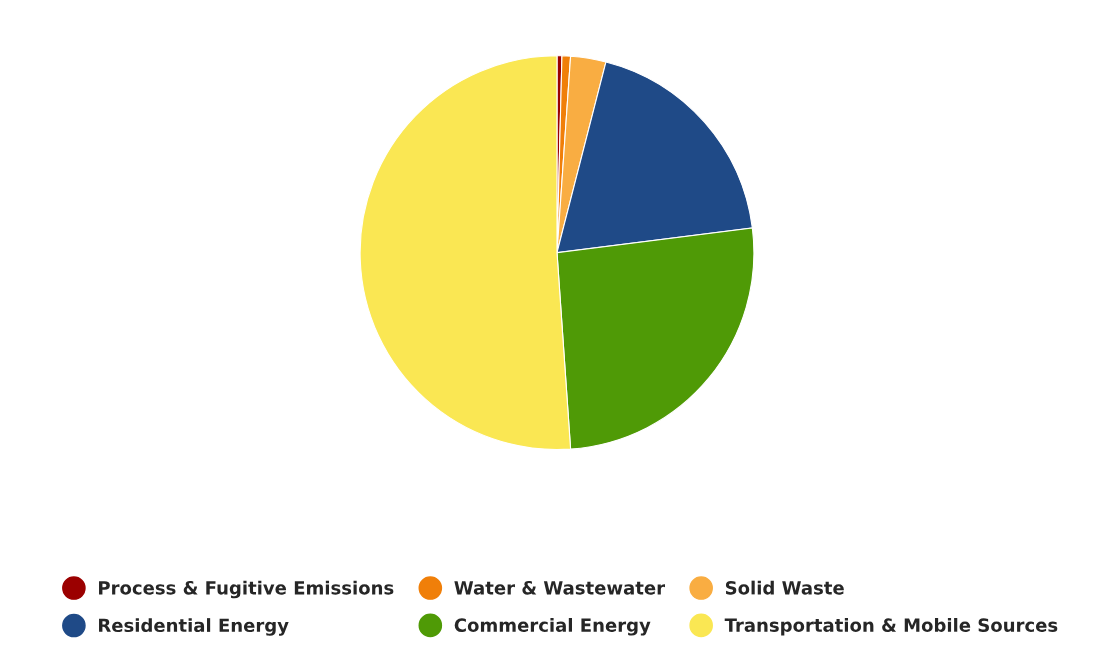 This screenshot has width=1114, height=652. What do you see at coordinates (194, 627) in the screenshot?
I see `legend-label: Residential Energy` at bounding box center [194, 627].